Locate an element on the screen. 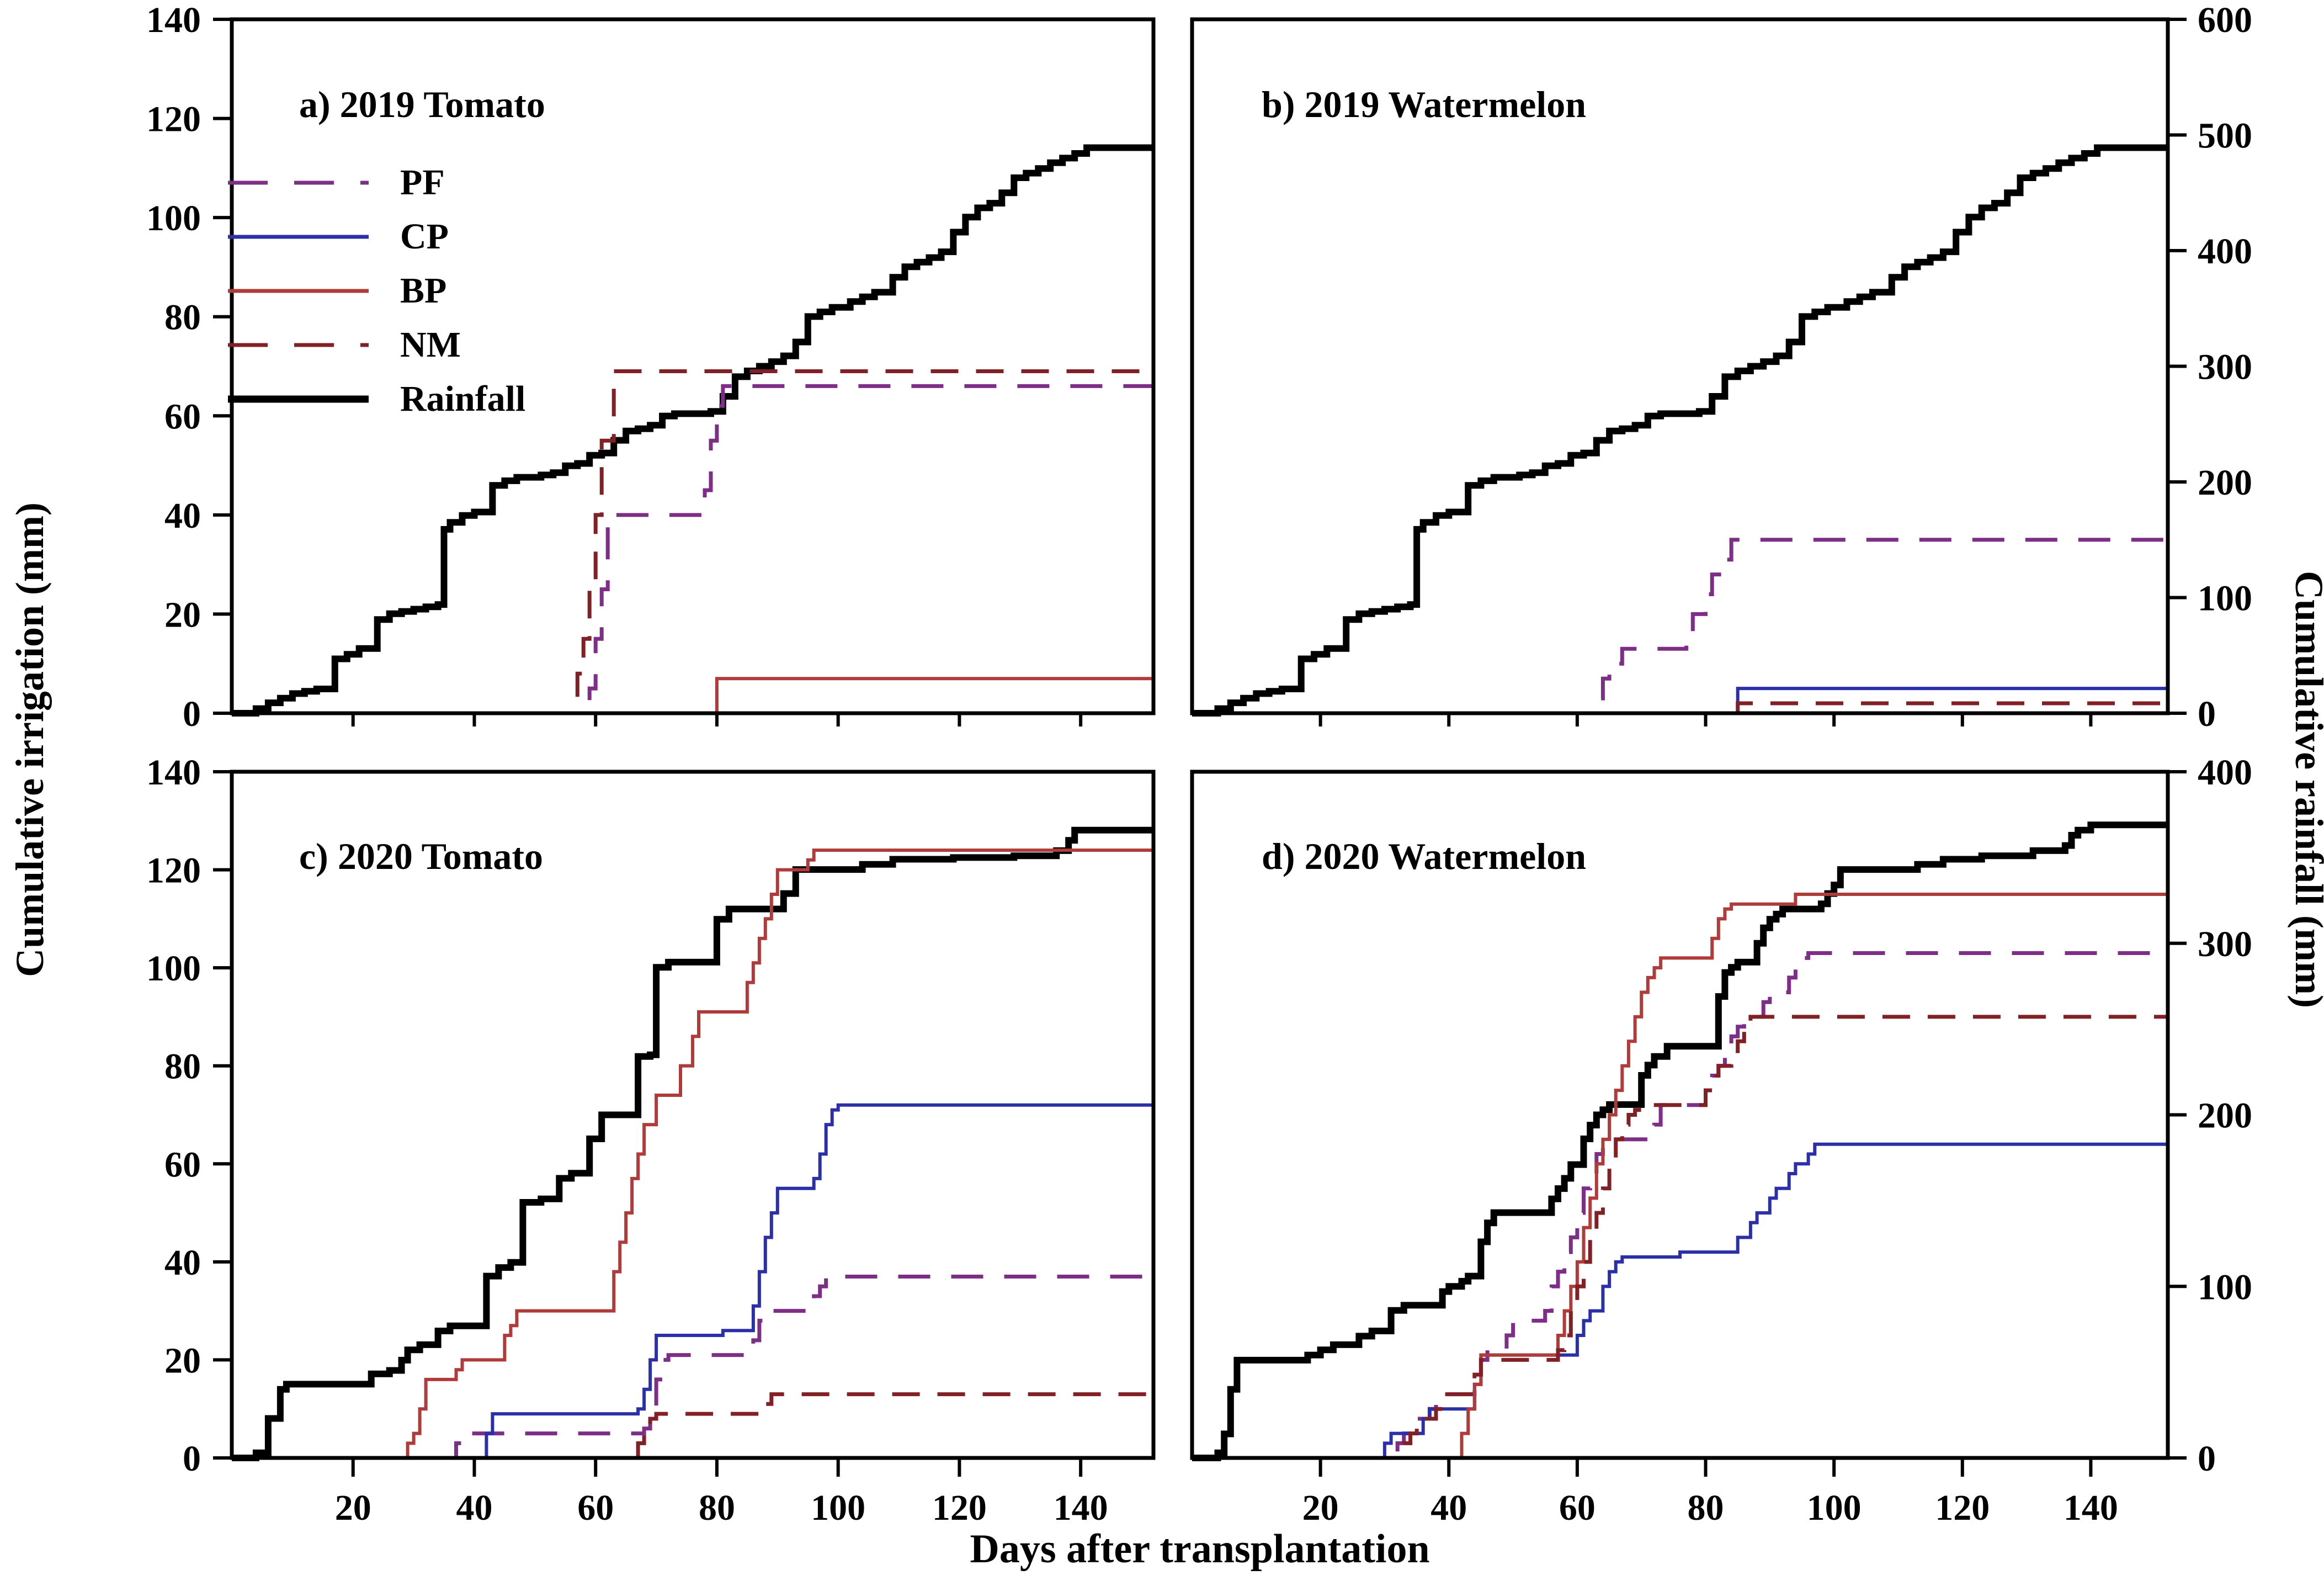 The height and width of the screenshot is (1586, 2324). legend-label-bp: BP is located at coordinates (423, 290).